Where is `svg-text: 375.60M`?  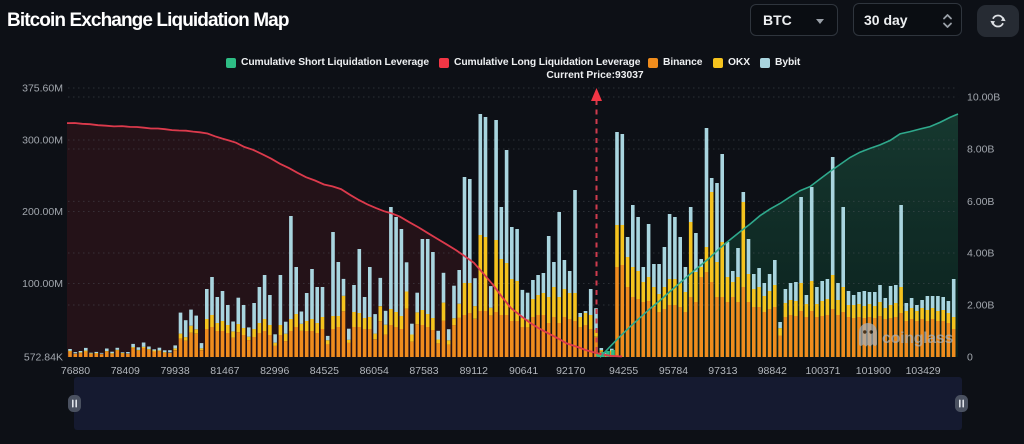
svg-text: 375.60M is located at coordinates (42, 89).